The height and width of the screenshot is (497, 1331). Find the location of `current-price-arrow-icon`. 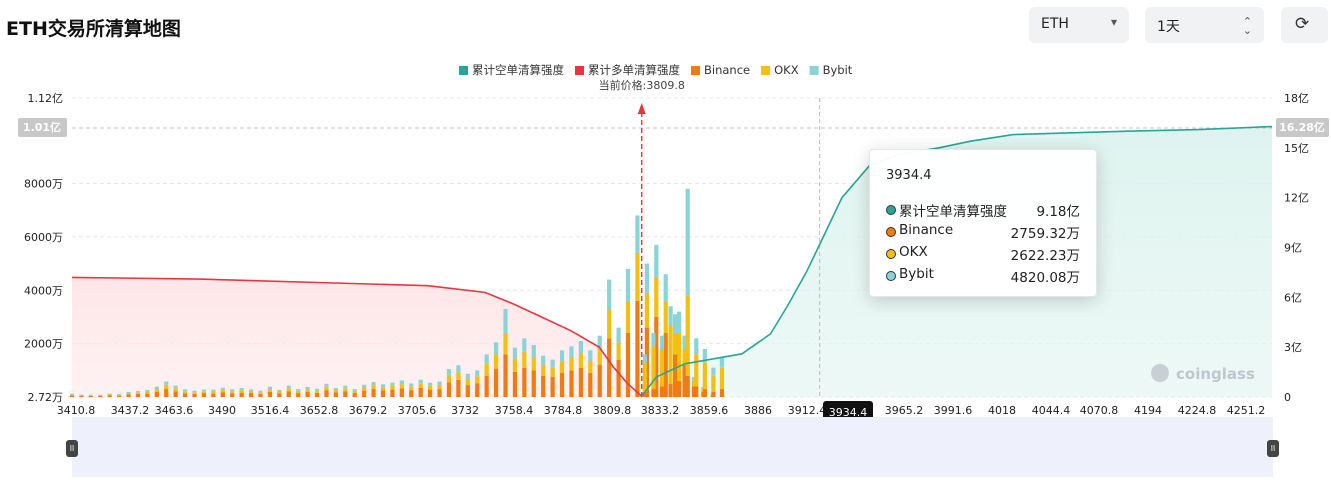

current-price-arrow-icon is located at coordinates (641, 108).